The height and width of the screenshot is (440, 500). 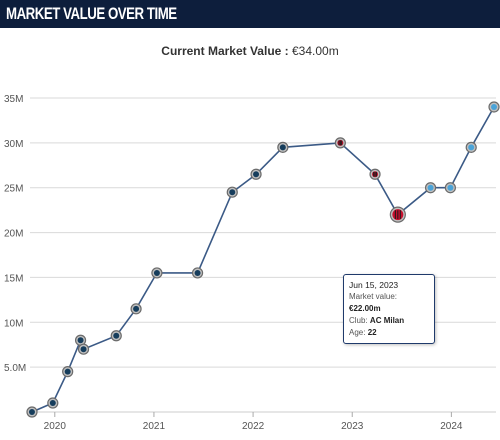 What do you see at coordinates (373, 296) in the screenshot?
I see `tooltip-market-value-label: Market value:` at bounding box center [373, 296].